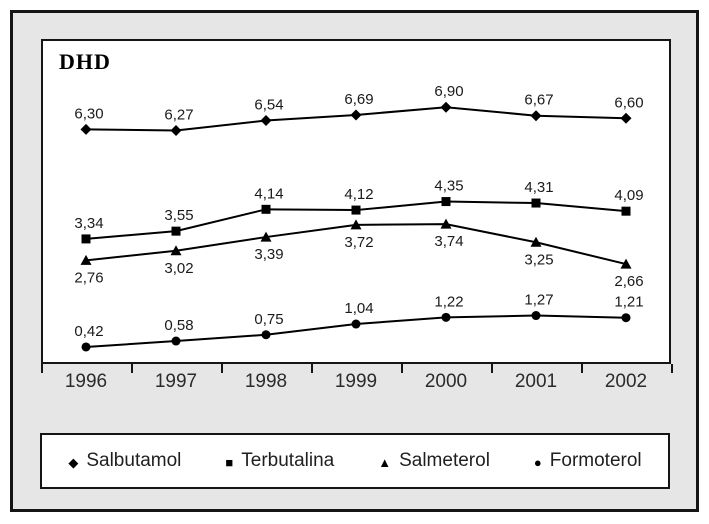 The image size is (709, 524). What do you see at coordinates (448, 186) in the screenshot?
I see `data-point-label: 4,35` at bounding box center [448, 186].